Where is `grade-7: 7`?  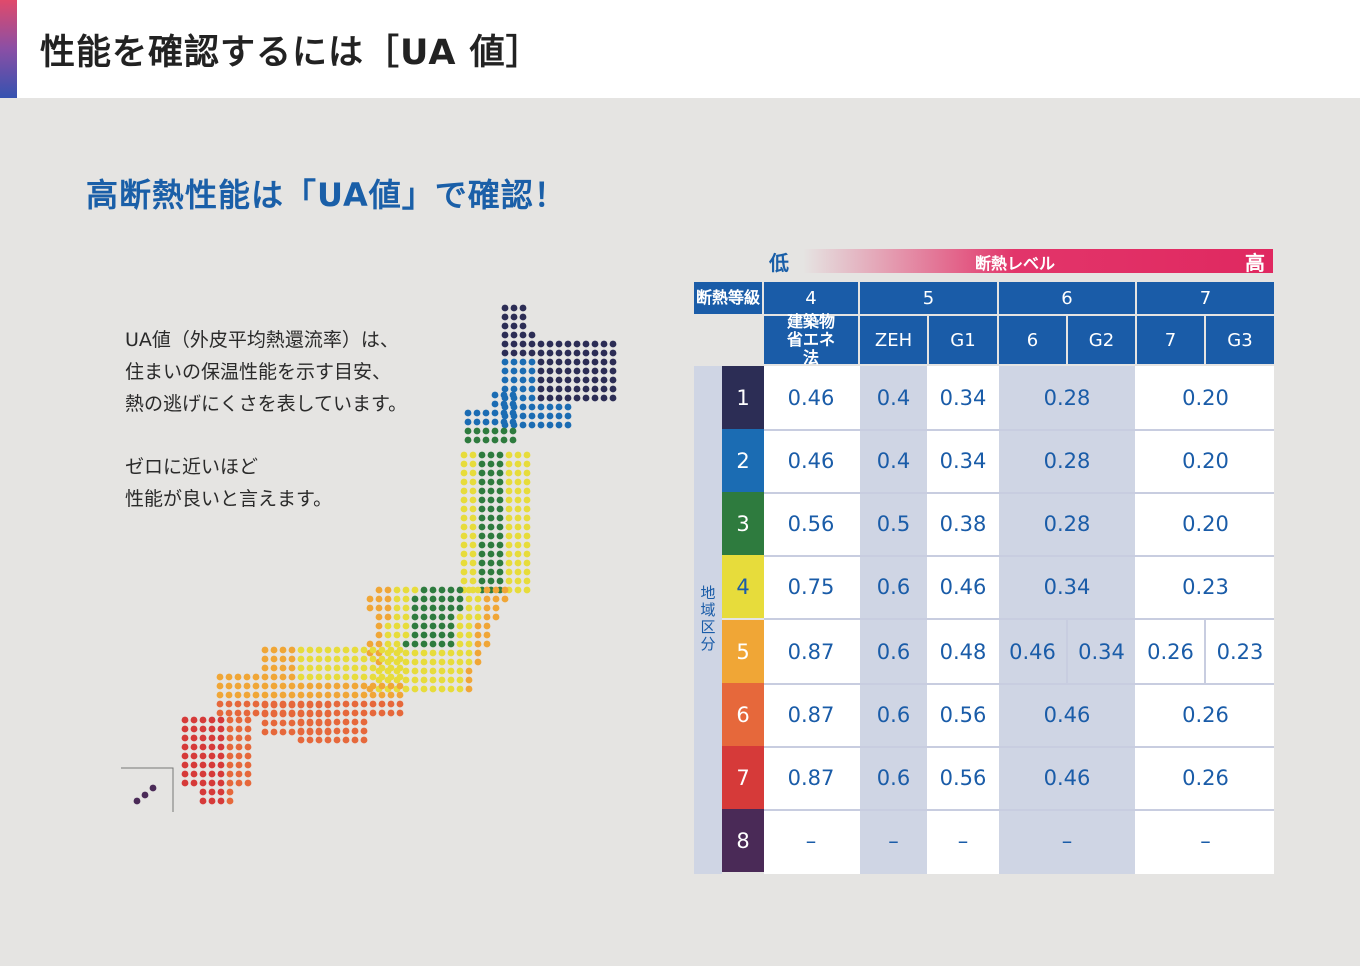
grade-7: 7 is located at coordinates (1205, 298).